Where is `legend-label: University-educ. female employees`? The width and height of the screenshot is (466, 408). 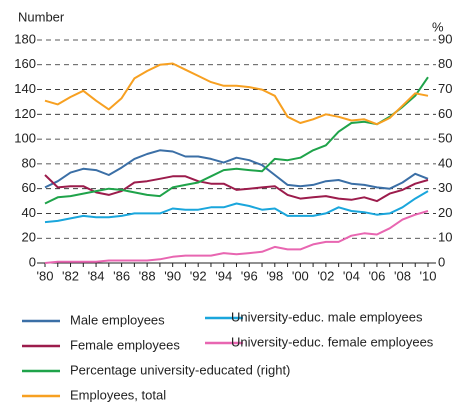 legend-label: University-educ. female employees is located at coordinates (332, 341).